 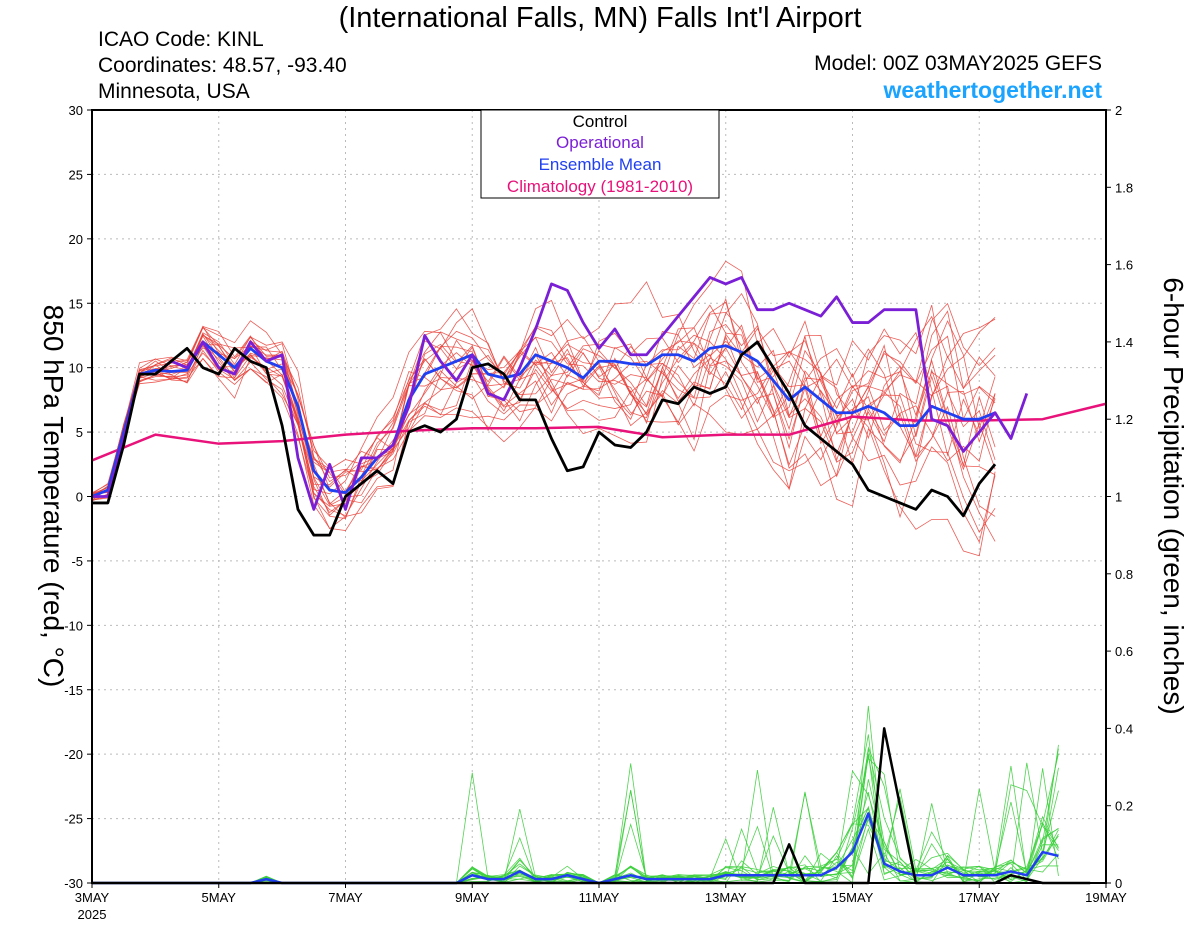 What do you see at coordinates (853, 897) in the screenshot?
I see `x-tick-label: 15MAY` at bounding box center [853, 897].